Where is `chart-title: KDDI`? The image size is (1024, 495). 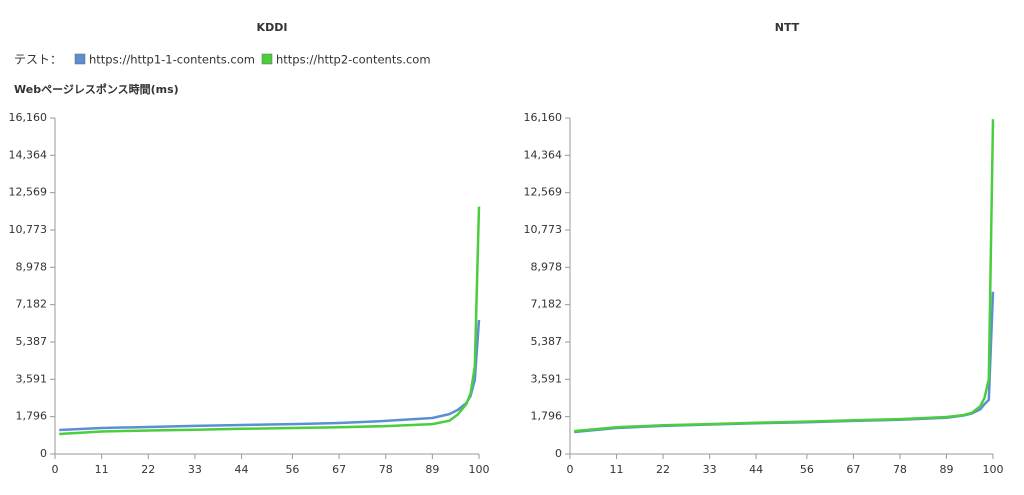 chart-title: KDDI is located at coordinates (272, 27).